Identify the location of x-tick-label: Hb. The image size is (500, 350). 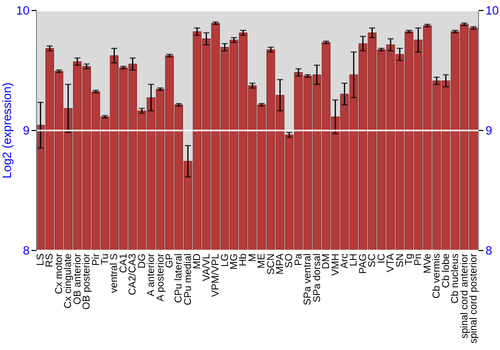
(244, 259).